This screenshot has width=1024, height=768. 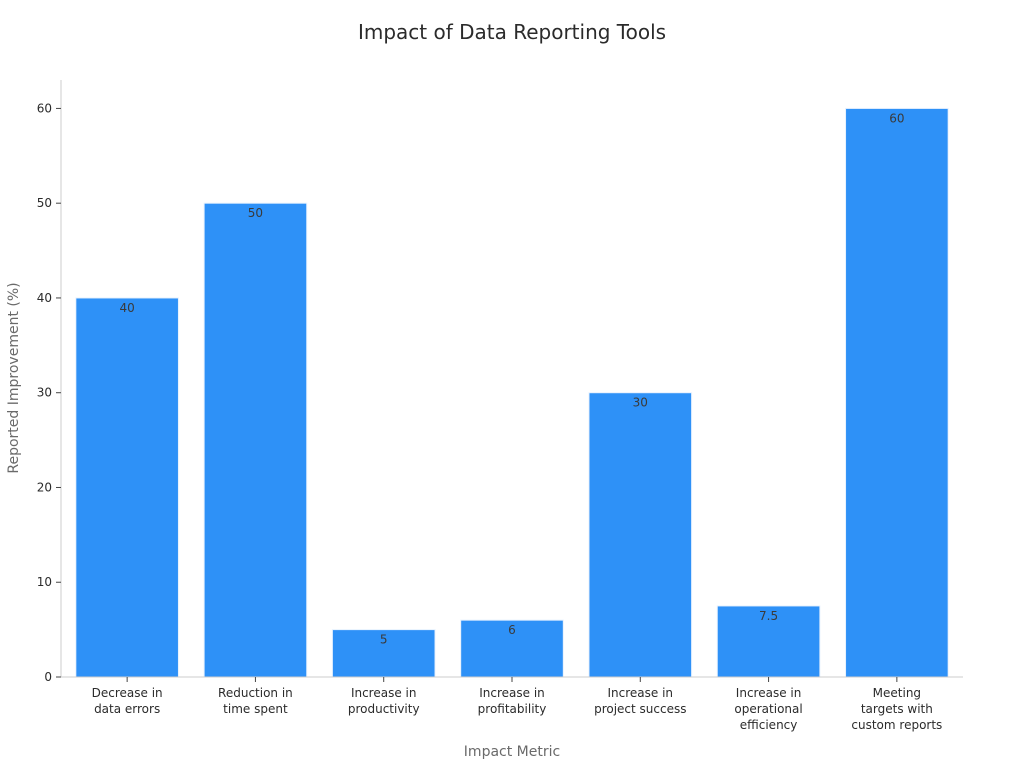 I want to click on x-tick-label: Meeting targets with custom reports, so click(x=896, y=709).